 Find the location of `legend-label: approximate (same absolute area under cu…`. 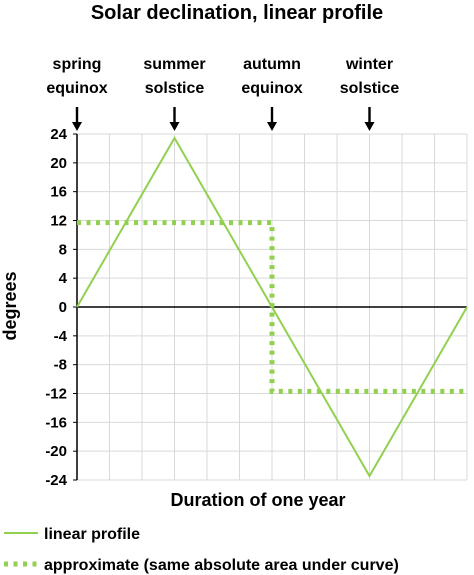

legend-label: approximate (same absolute area under cu… is located at coordinates (221, 565).